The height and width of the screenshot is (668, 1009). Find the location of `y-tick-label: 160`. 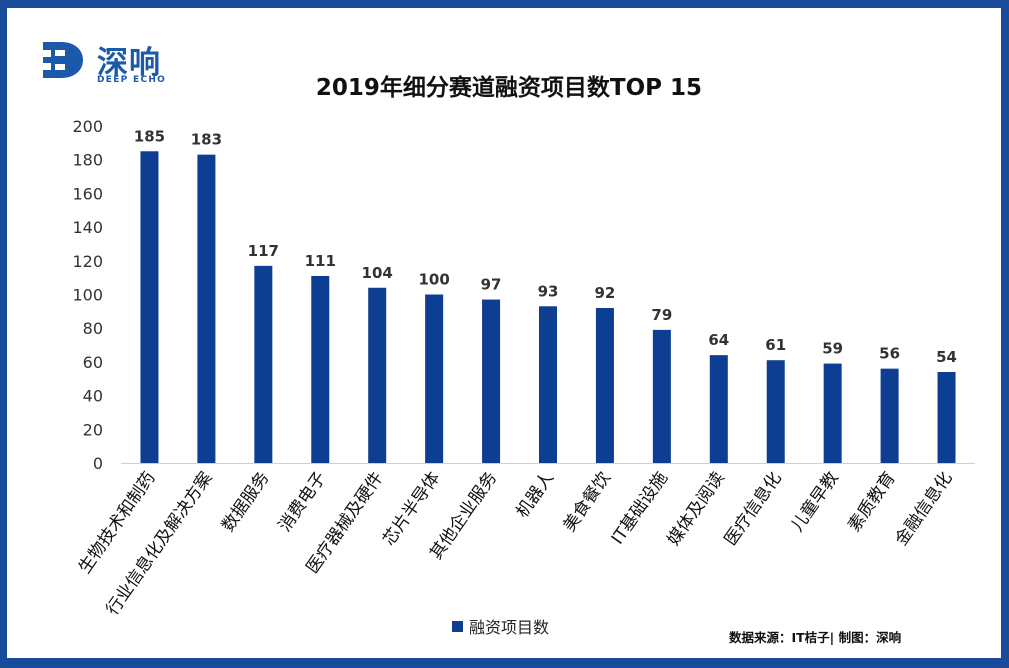

y-tick-label: 160 is located at coordinates (87, 193).